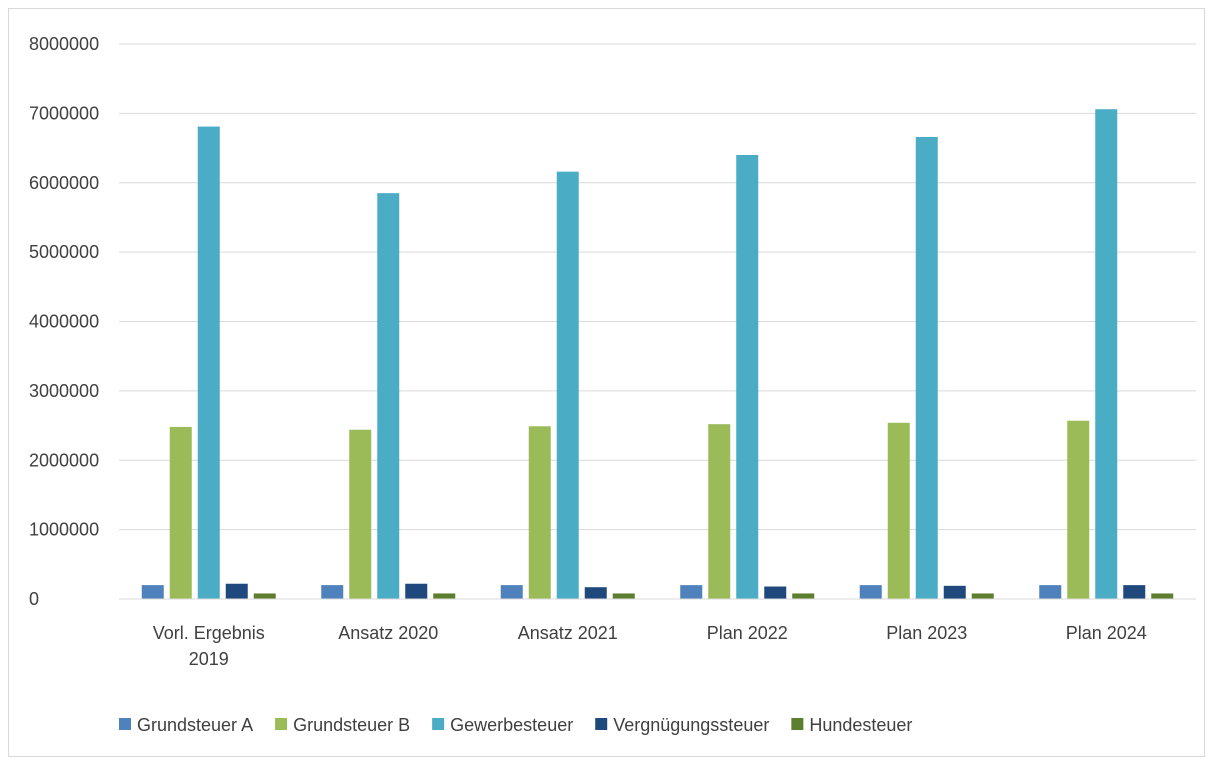 The height and width of the screenshot is (764, 1214). Describe the element at coordinates (860, 725) in the screenshot. I see `legend-label: Hundesteuer` at that location.